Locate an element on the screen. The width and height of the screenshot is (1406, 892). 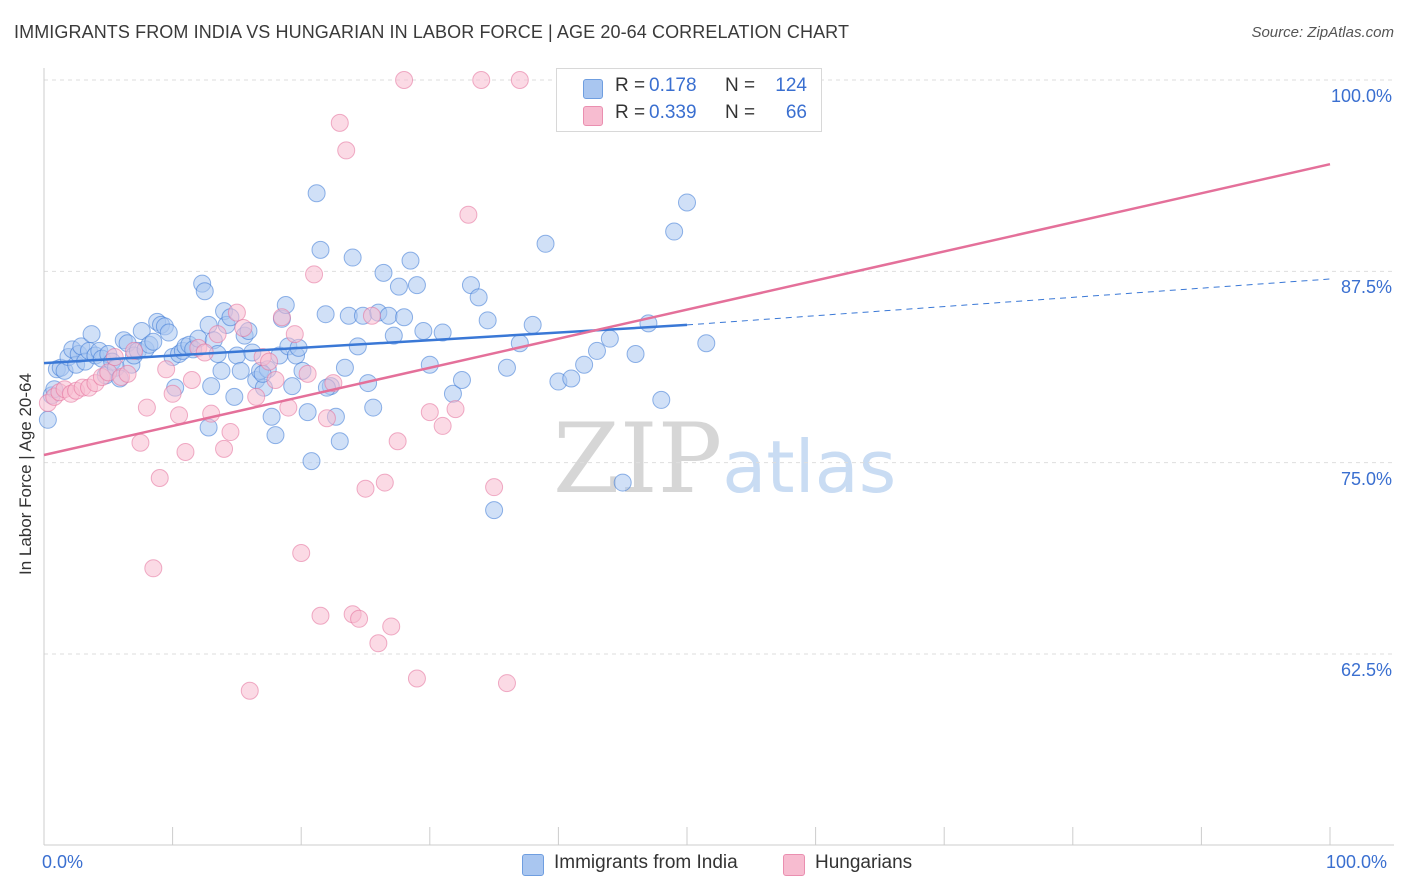
bottom-legend-label-india: Immigrants from India is located at coordinates (646, 862).